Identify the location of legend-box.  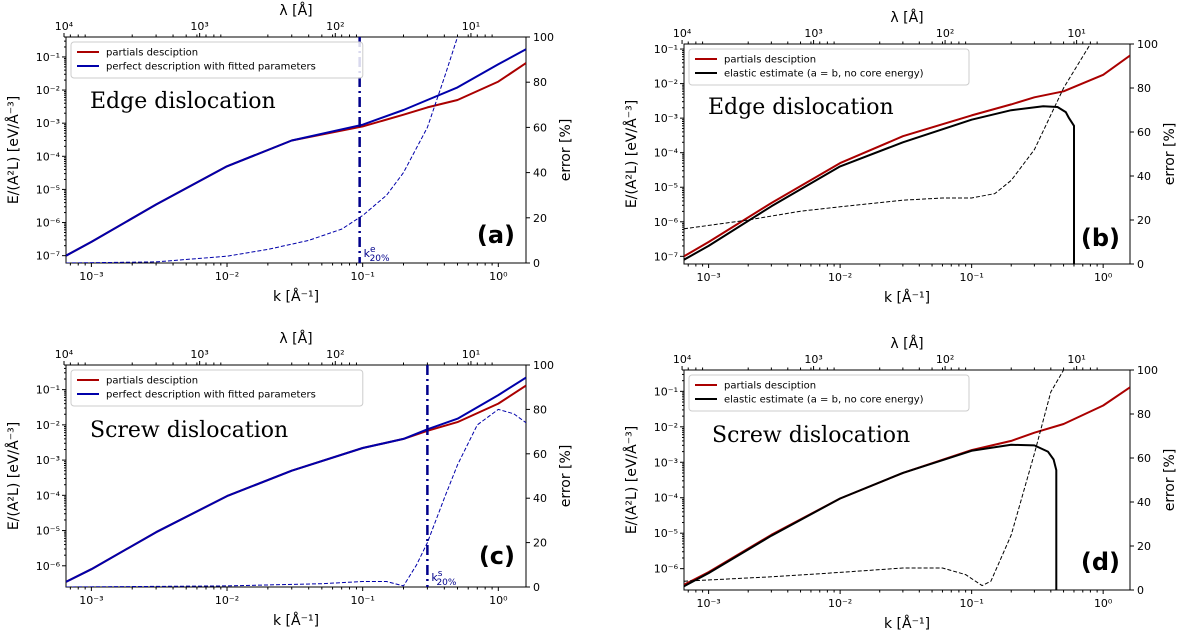
(829, 67).